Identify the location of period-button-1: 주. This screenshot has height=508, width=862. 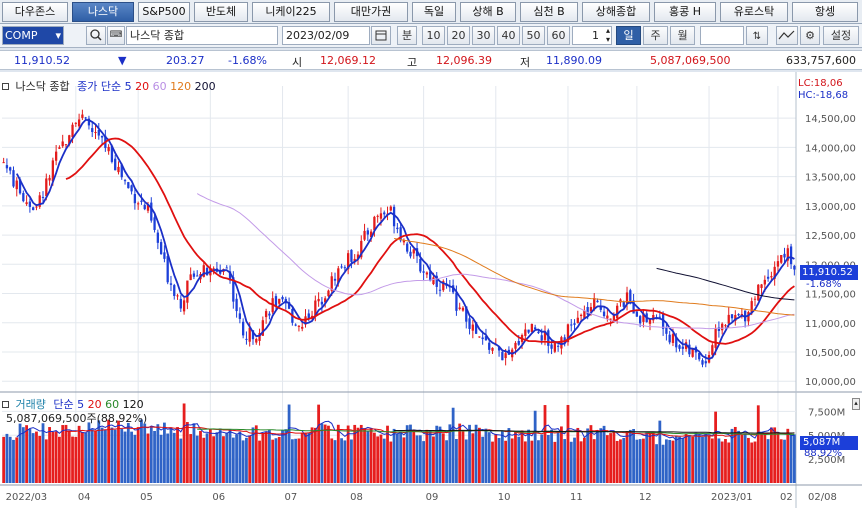
(655, 35).